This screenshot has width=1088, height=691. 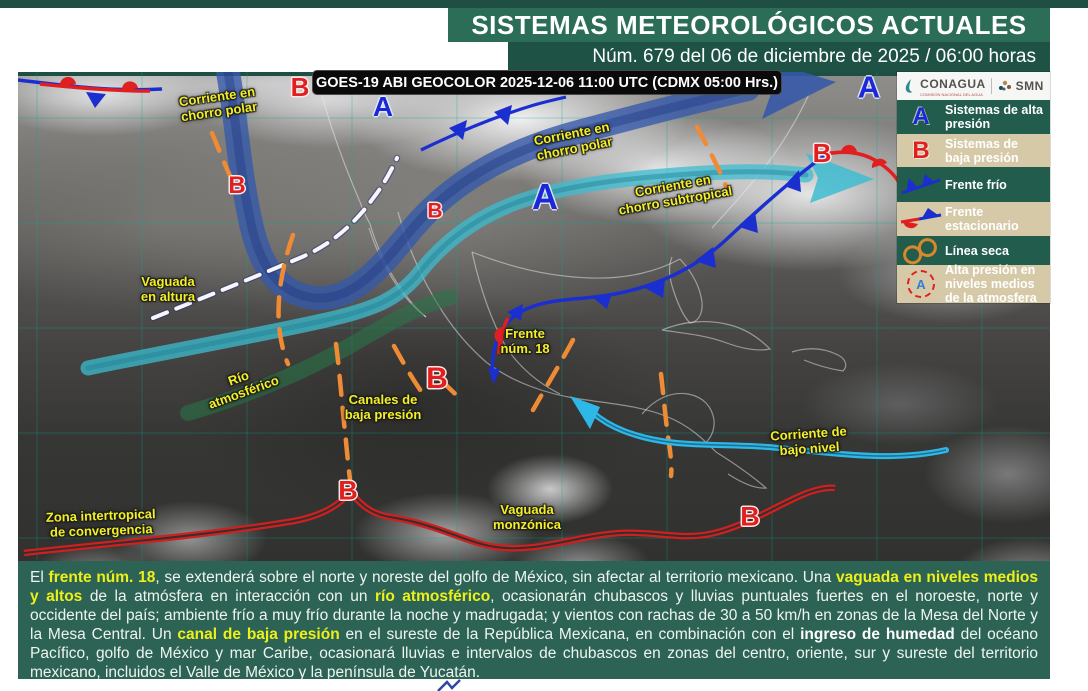 What do you see at coordinates (750, 516) in the screenshot?
I see `low-pressure-B-caribbean-itcz: B` at bounding box center [750, 516].